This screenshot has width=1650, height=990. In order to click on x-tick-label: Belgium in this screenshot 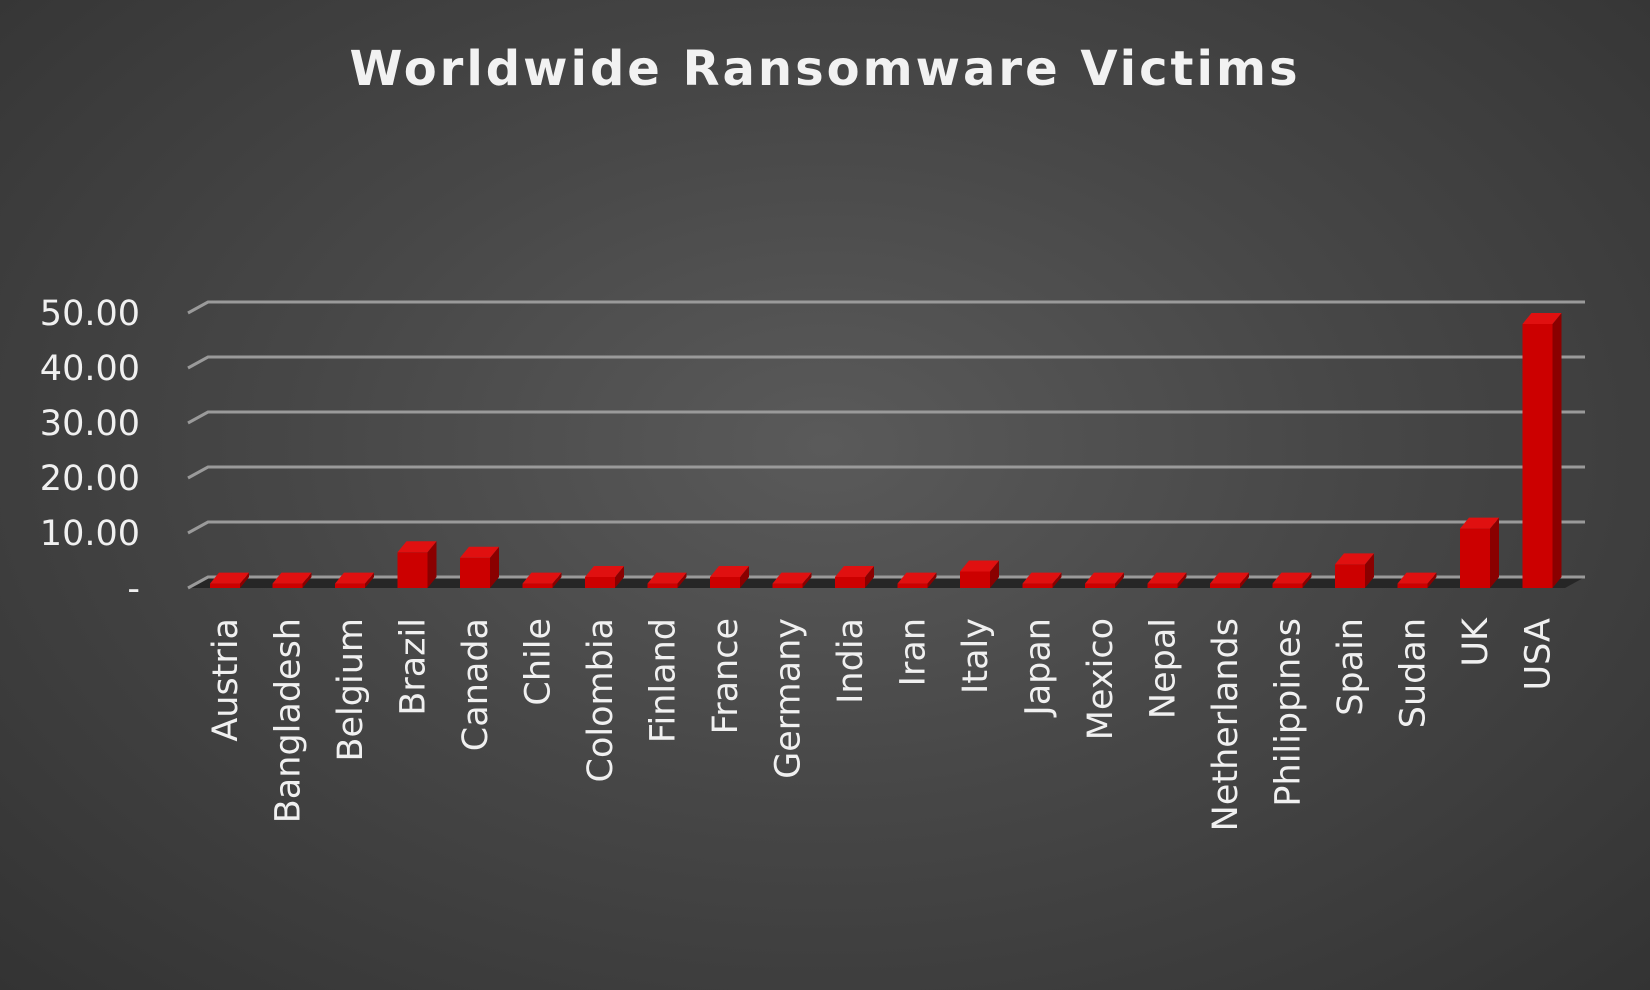, I will do `click(351, 690)`.